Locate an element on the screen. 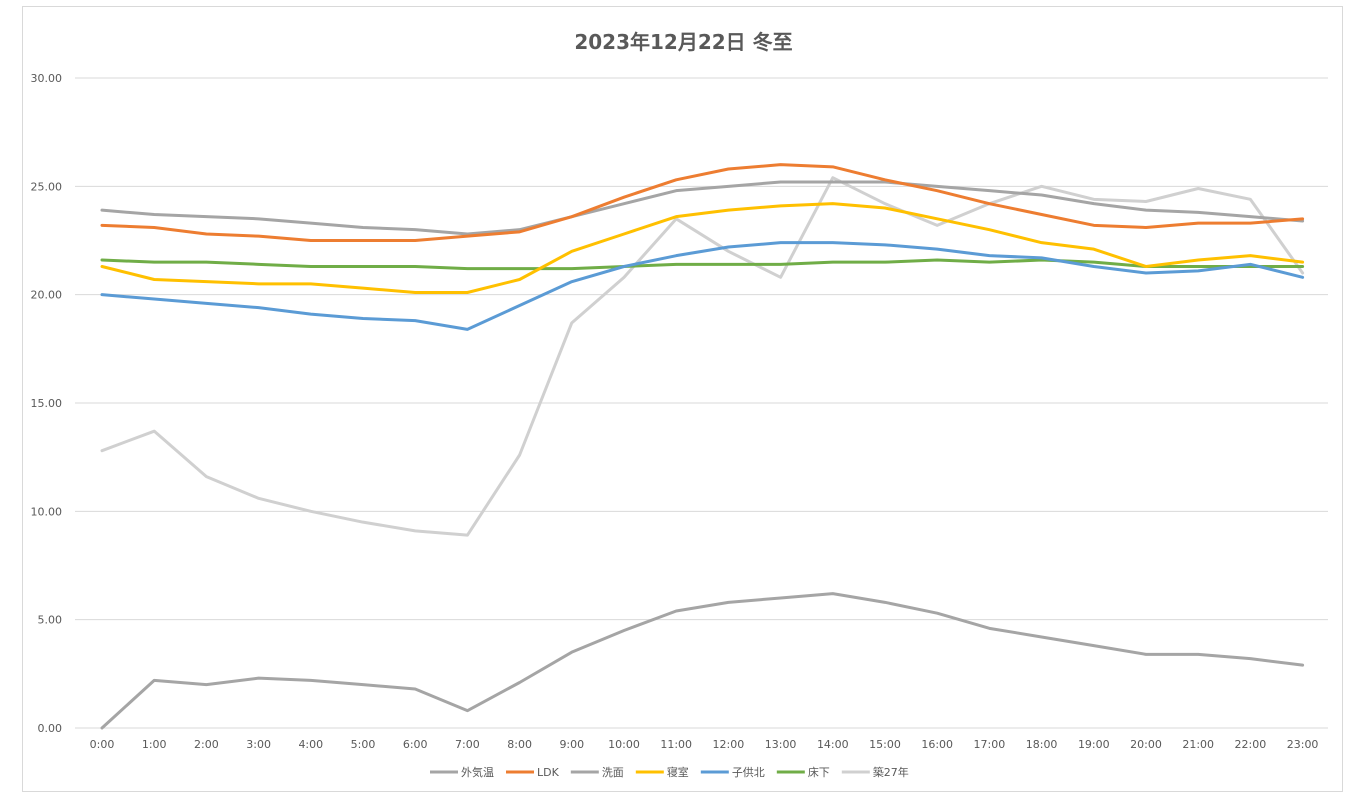 Image resolution: width=1367 pixels, height=798 pixels. x-tick-label: 12:00 is located at coordinates (729, 744).